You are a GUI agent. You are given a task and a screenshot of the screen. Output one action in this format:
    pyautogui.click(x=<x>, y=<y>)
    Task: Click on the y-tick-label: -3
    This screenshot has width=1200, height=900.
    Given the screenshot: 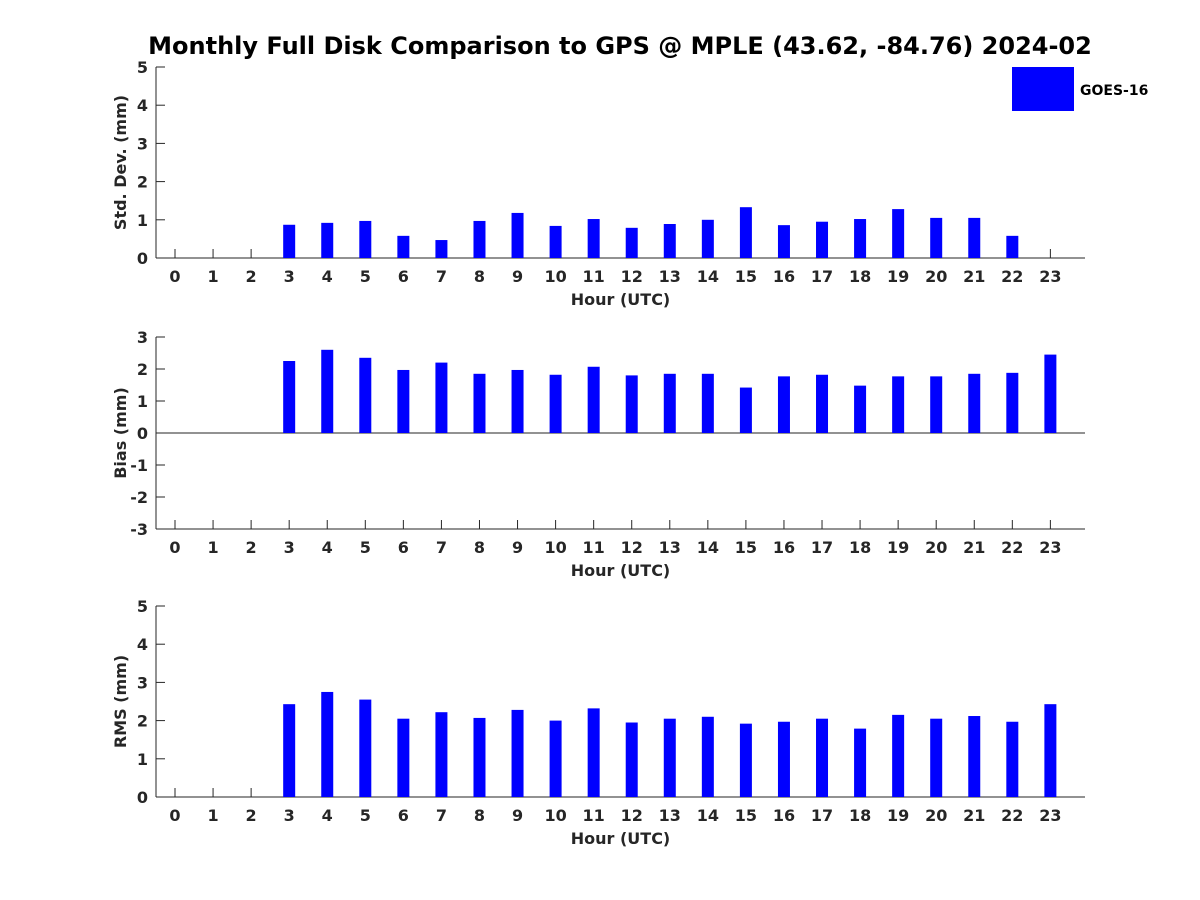 What is the action you would take?
    pyautogui.click(x=139, y=529)
    